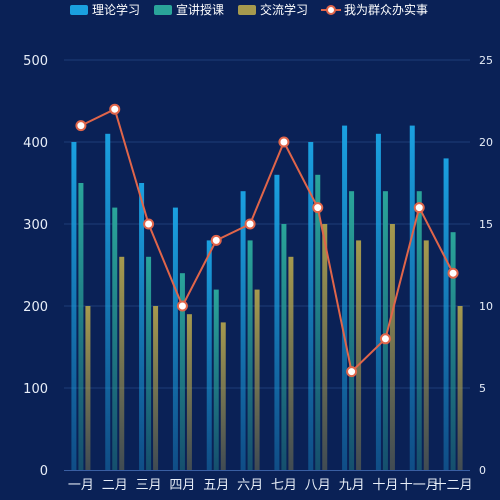 Image resolution: width=500 pixels, height=500 pixels. I want to click on x-tick-label: 十月, so click(385, 485).